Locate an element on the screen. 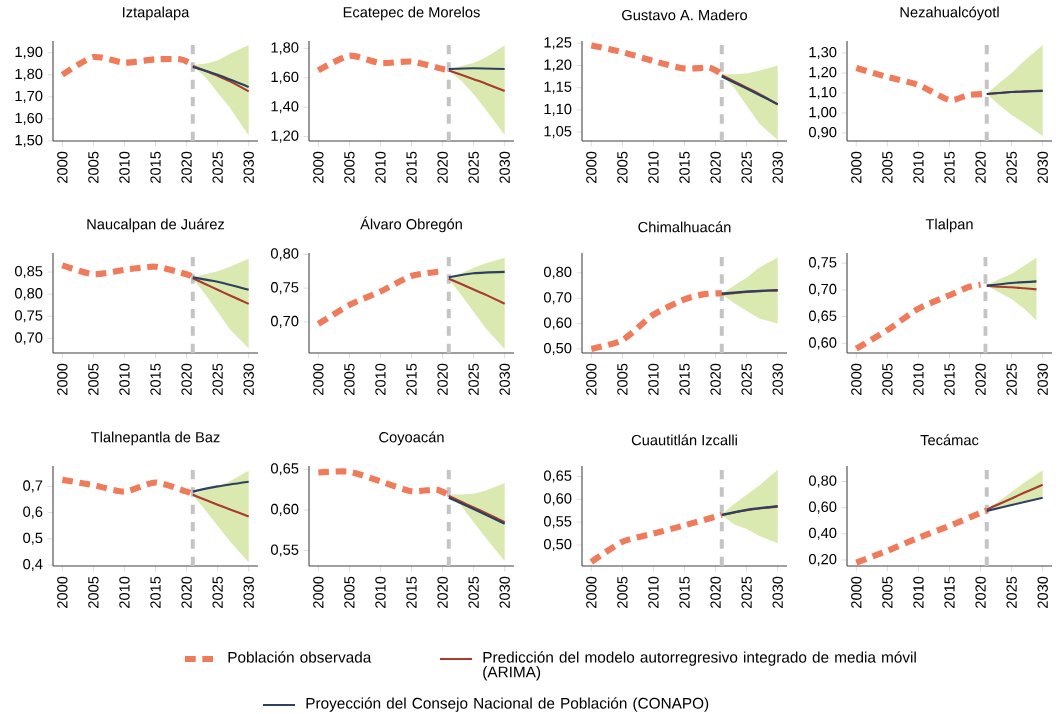 This screenshot has height=714, width=1061. y-tick-label: 0,65 is located at coordinates (557, 476).